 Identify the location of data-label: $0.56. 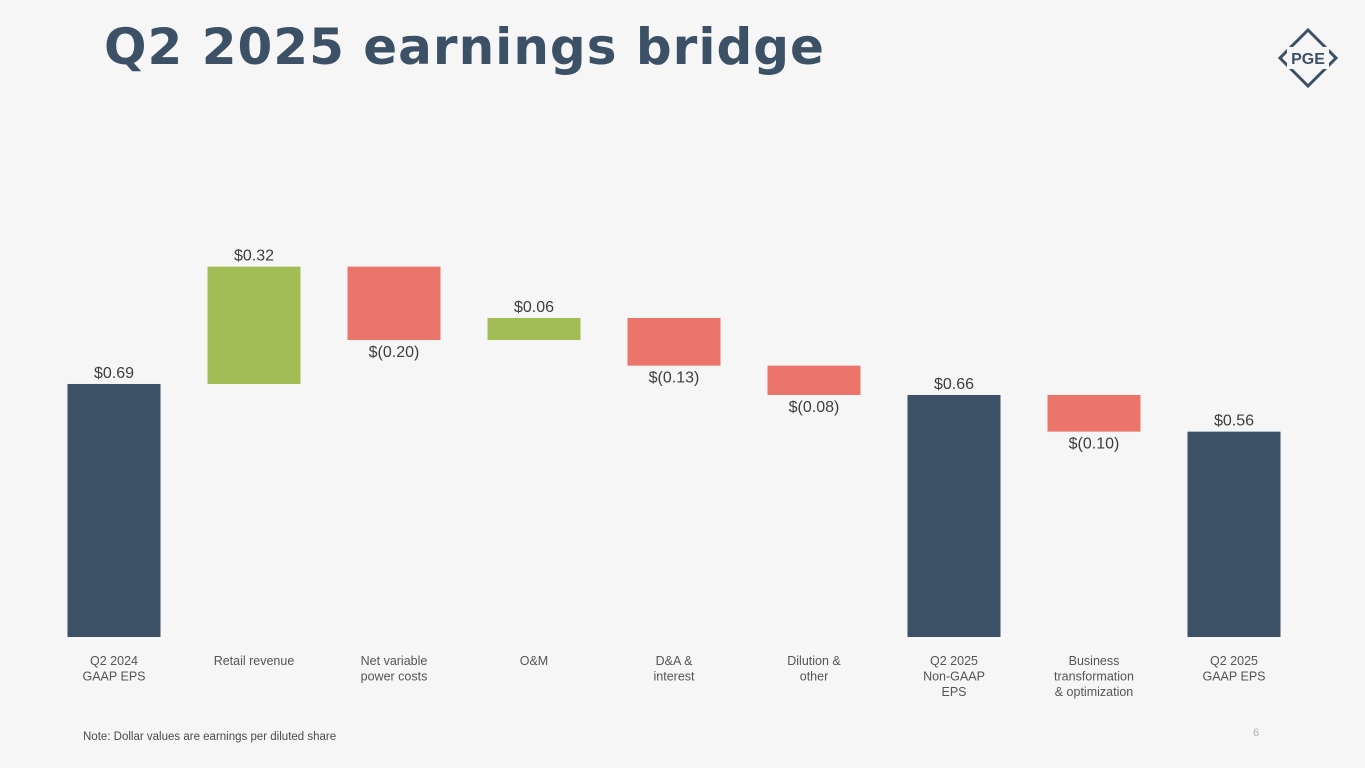
(1234, 421).